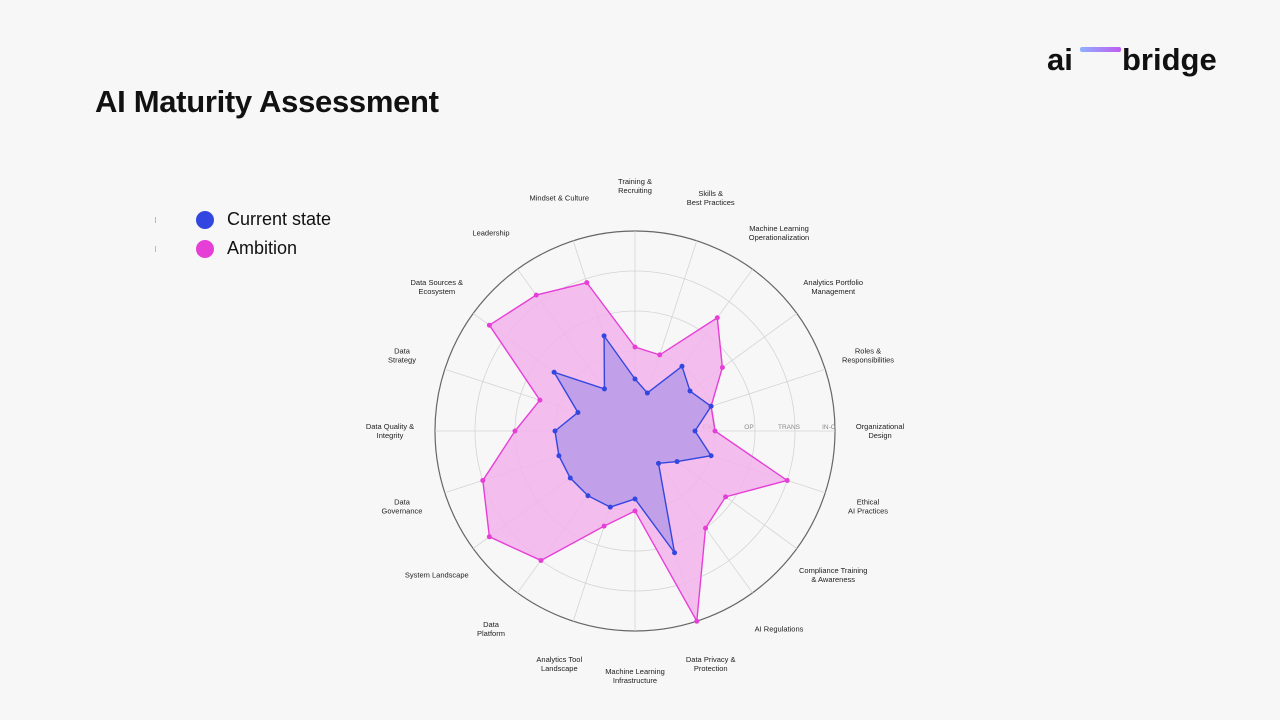 Image resolution: width=1280 pixels, height=720 pixels. Describe the element at coordinates (868, 355) in the screenshot. I see `axis-label: Roles & Responsibilities` at that location.